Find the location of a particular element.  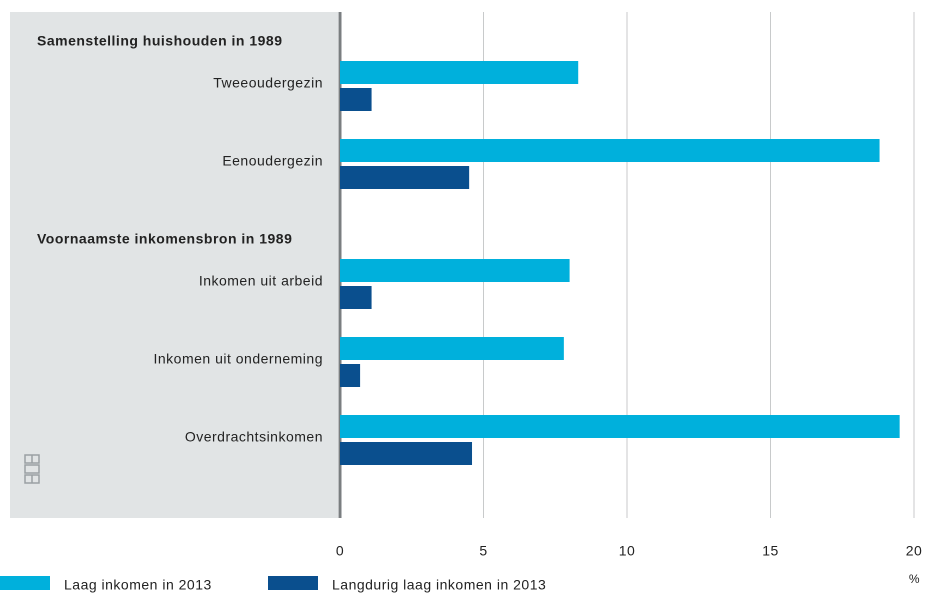

legend-label: Laag inkomen in 2013 is located at coordinates (138, 585).